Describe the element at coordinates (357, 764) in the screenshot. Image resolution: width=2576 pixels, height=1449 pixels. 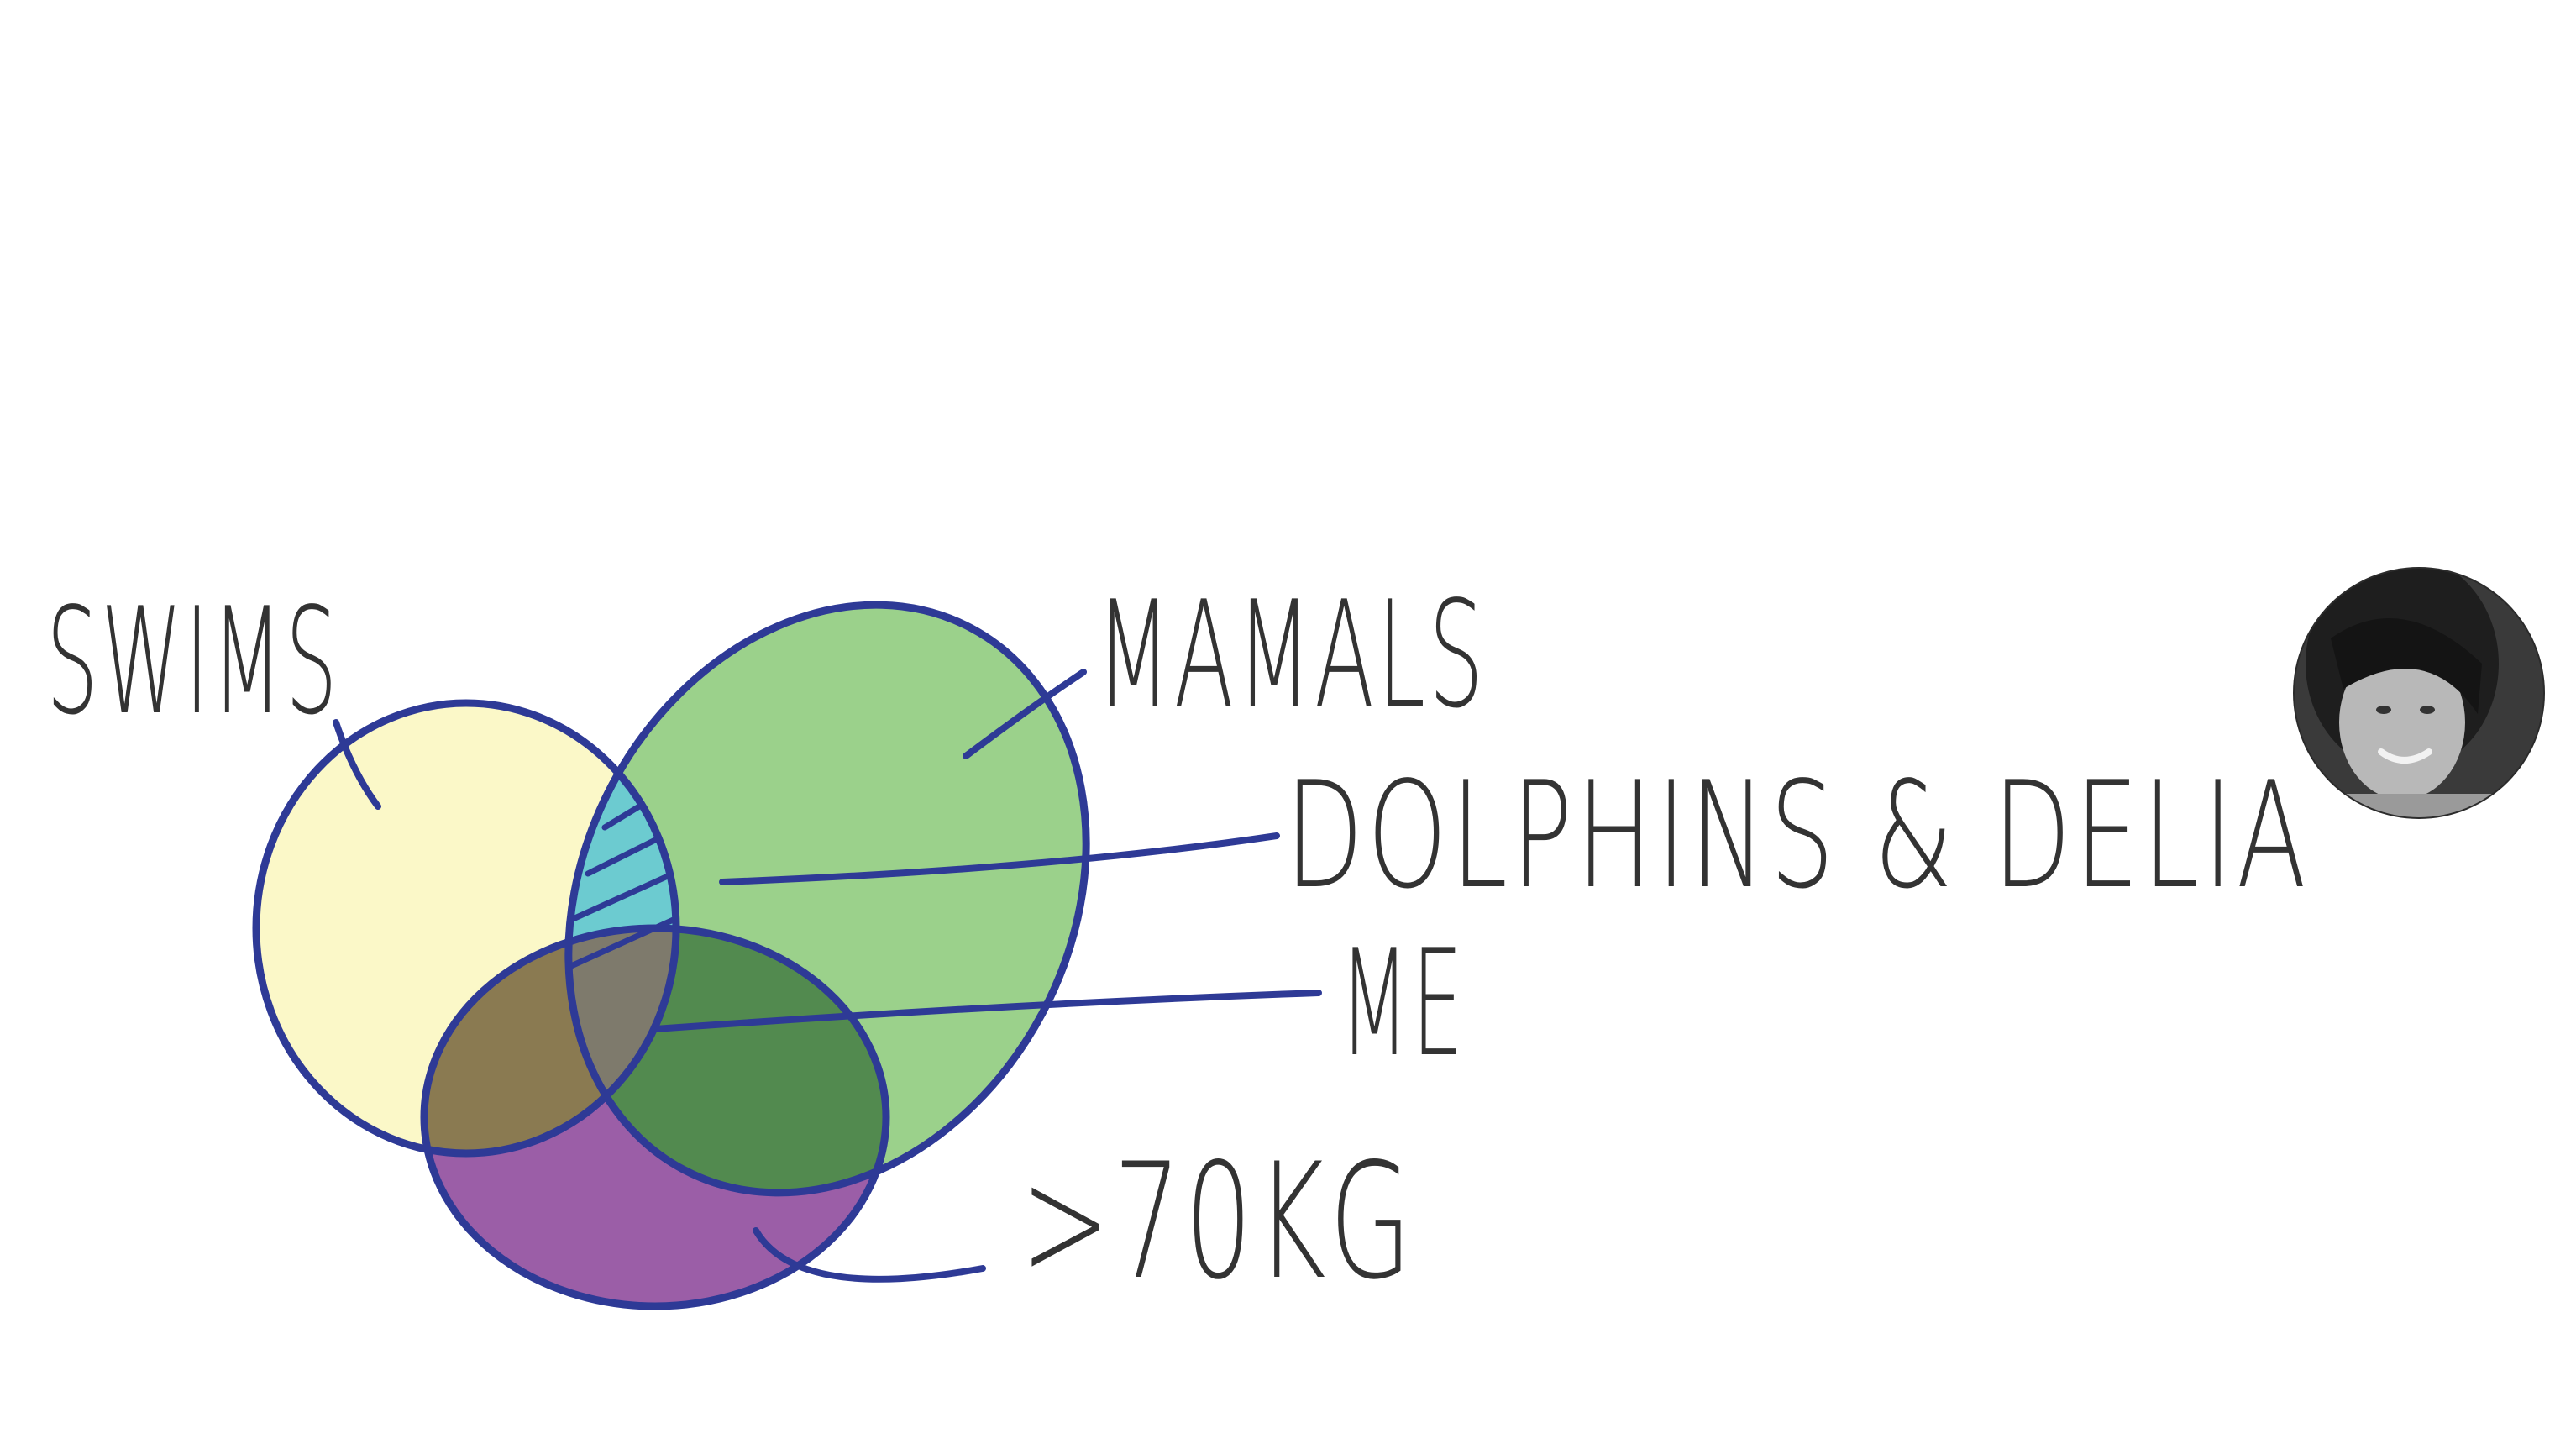
I see `swims-leader` at that location.